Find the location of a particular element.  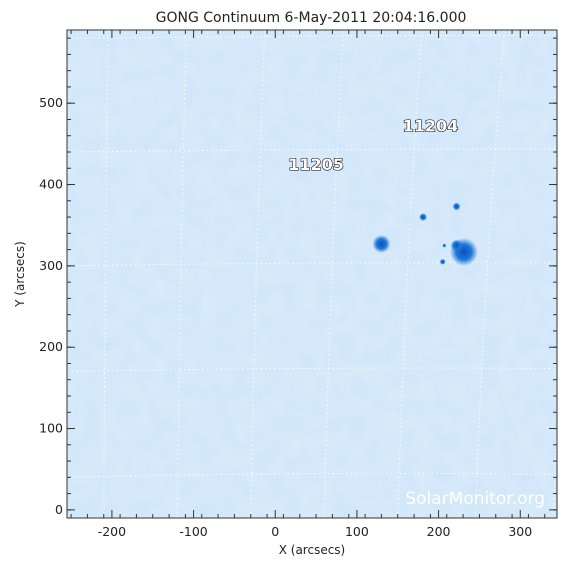

region-labels: 11204 11205 is located at coordinates (373, 145).